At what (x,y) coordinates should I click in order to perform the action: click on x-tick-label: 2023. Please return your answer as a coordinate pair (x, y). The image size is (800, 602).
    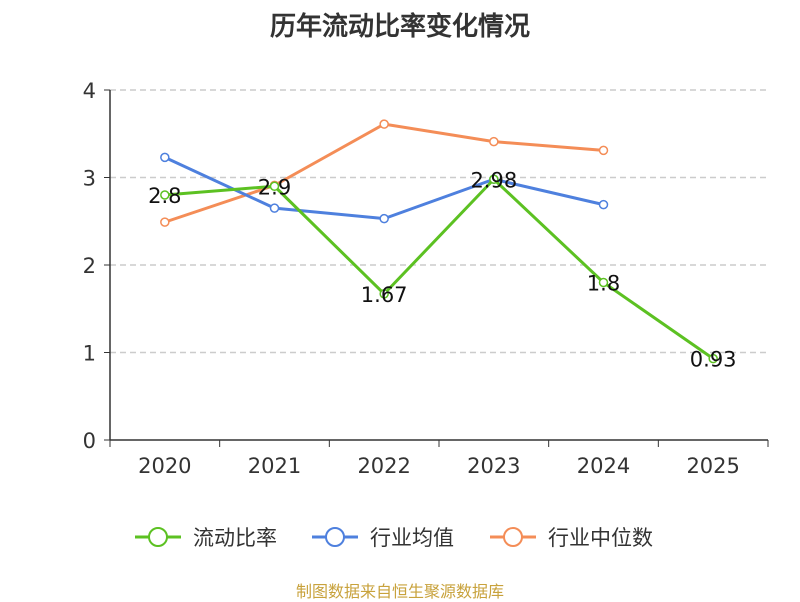
    Looking at the image, I should click on (493, 466).